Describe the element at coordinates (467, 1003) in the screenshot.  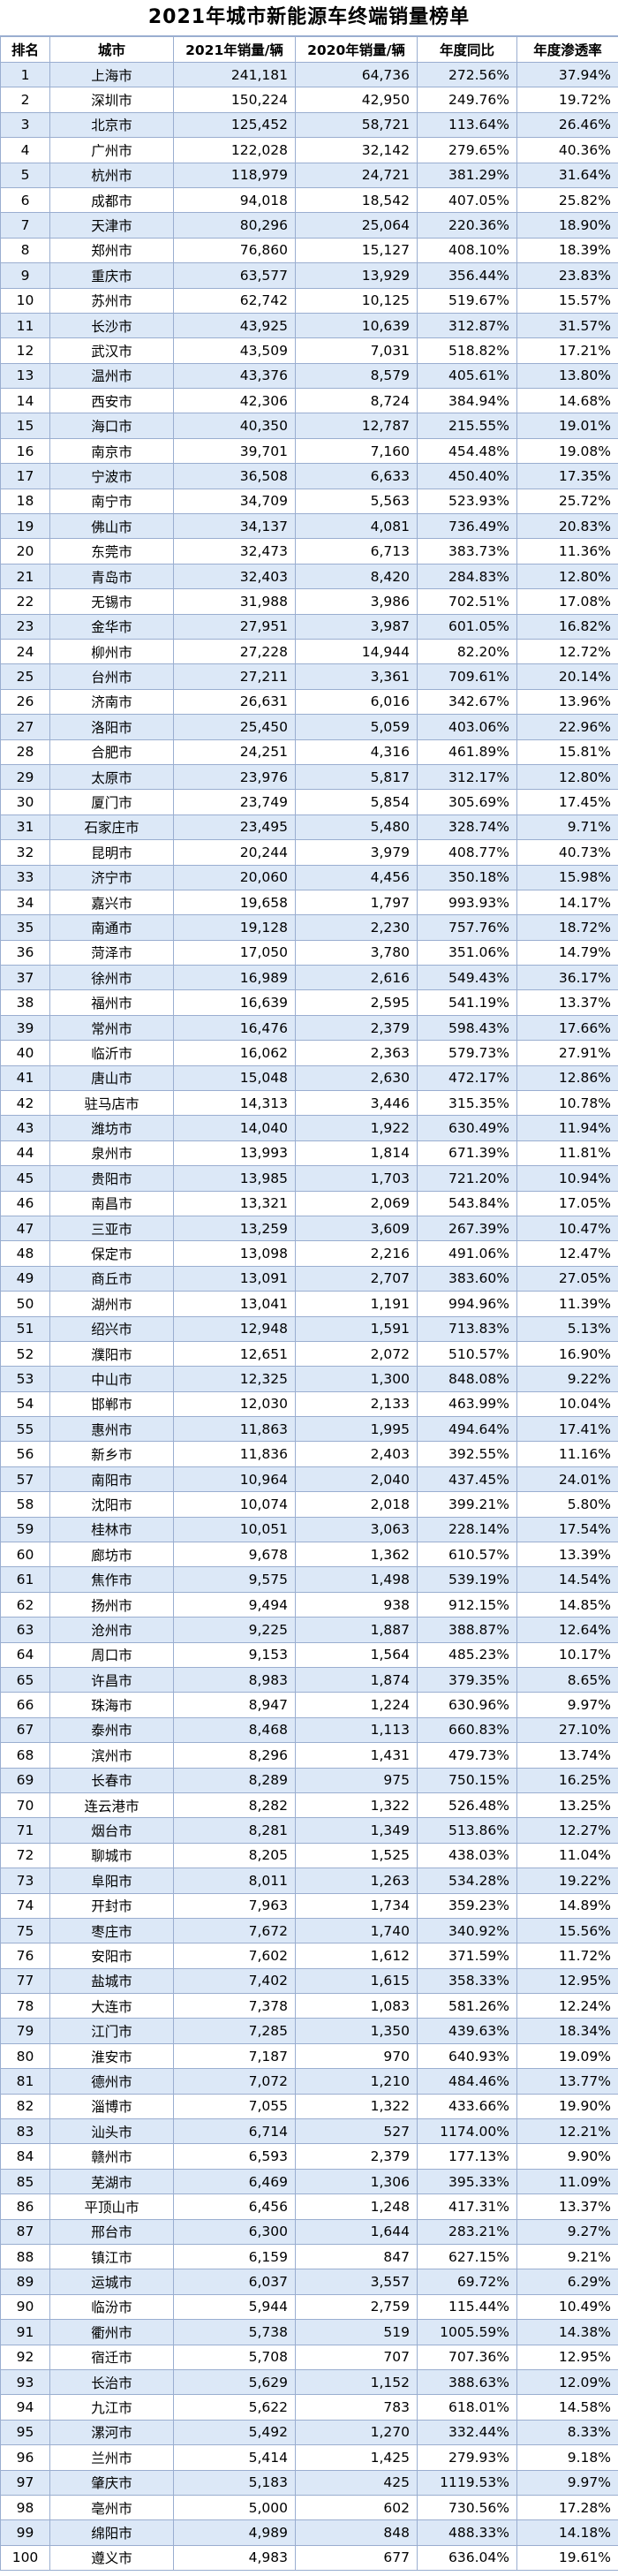
I see `cell-yoy-growth: 541.19%` at that location.